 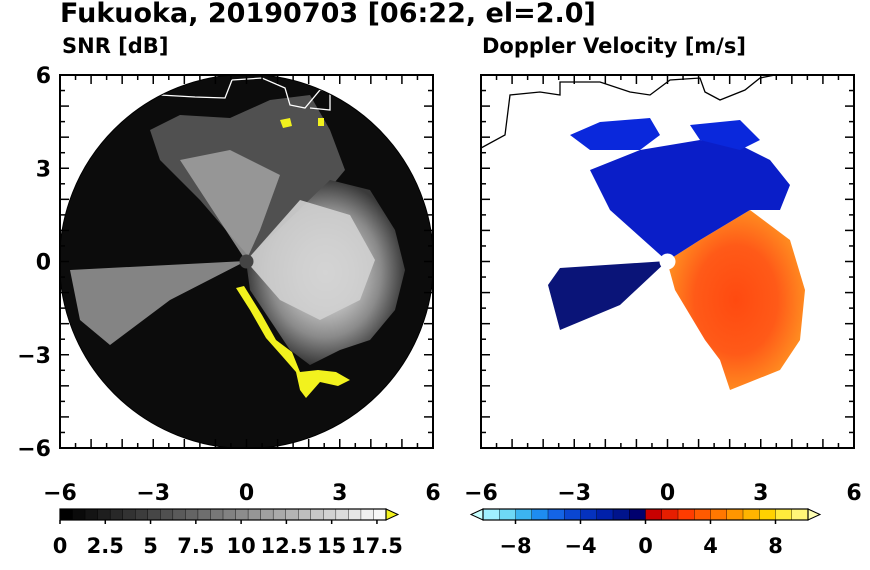 I want to click on velocity-xtick-label: 6, so click(x=853, y=493).